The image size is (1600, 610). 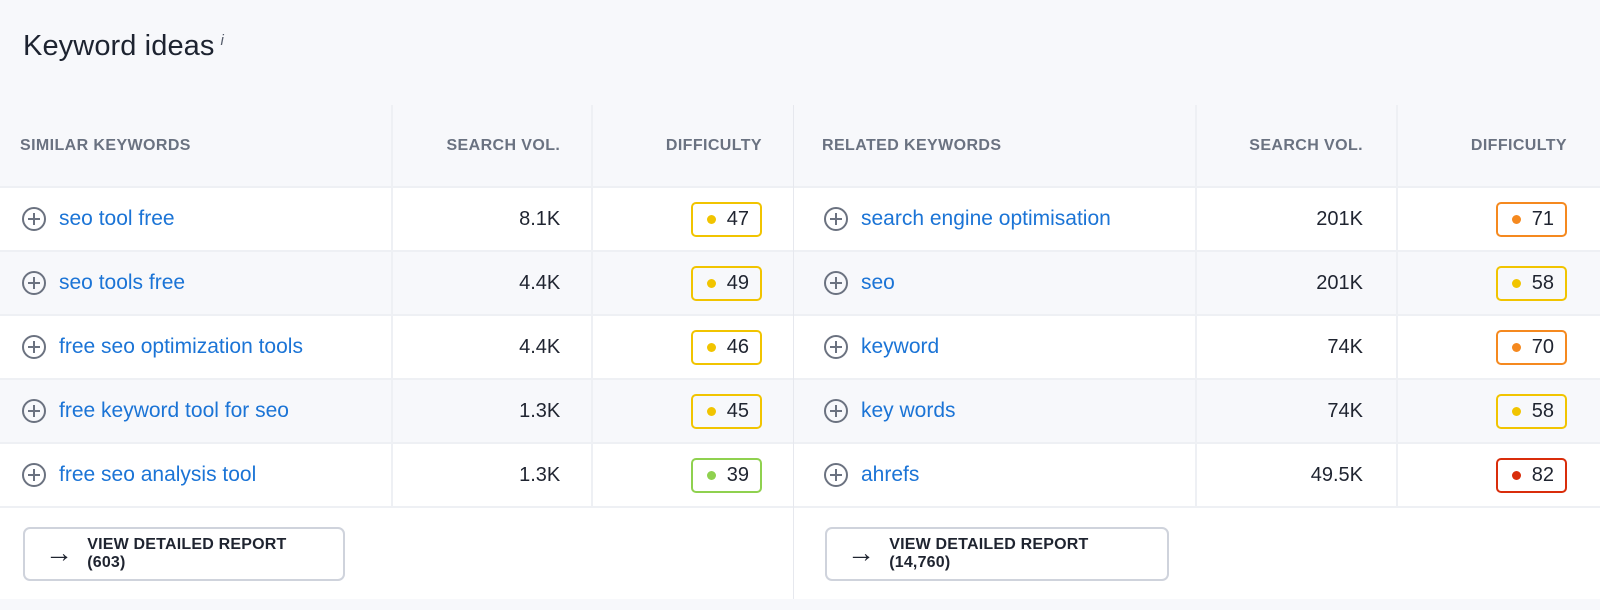 What do you see at coordinates (878, 282) in the screenshot?
I see `keyword-link: seo` at bounding box center [878, 282].